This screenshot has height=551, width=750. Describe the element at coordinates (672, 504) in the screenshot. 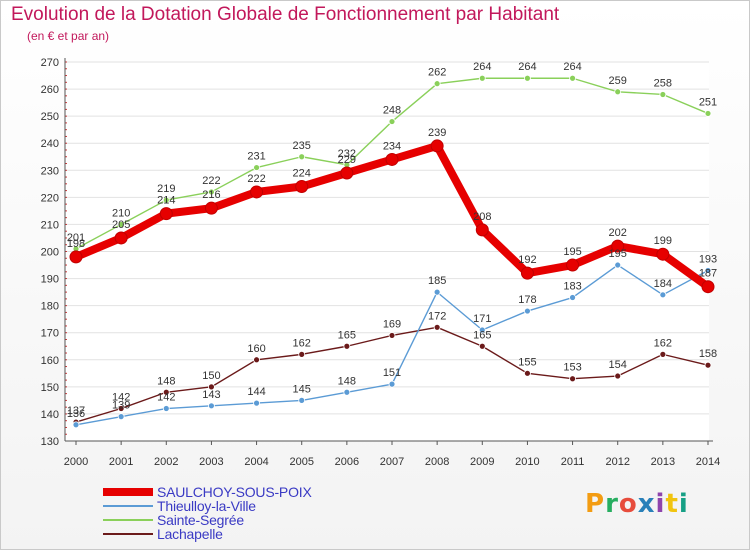

I see `logo-letter: t` at that location.